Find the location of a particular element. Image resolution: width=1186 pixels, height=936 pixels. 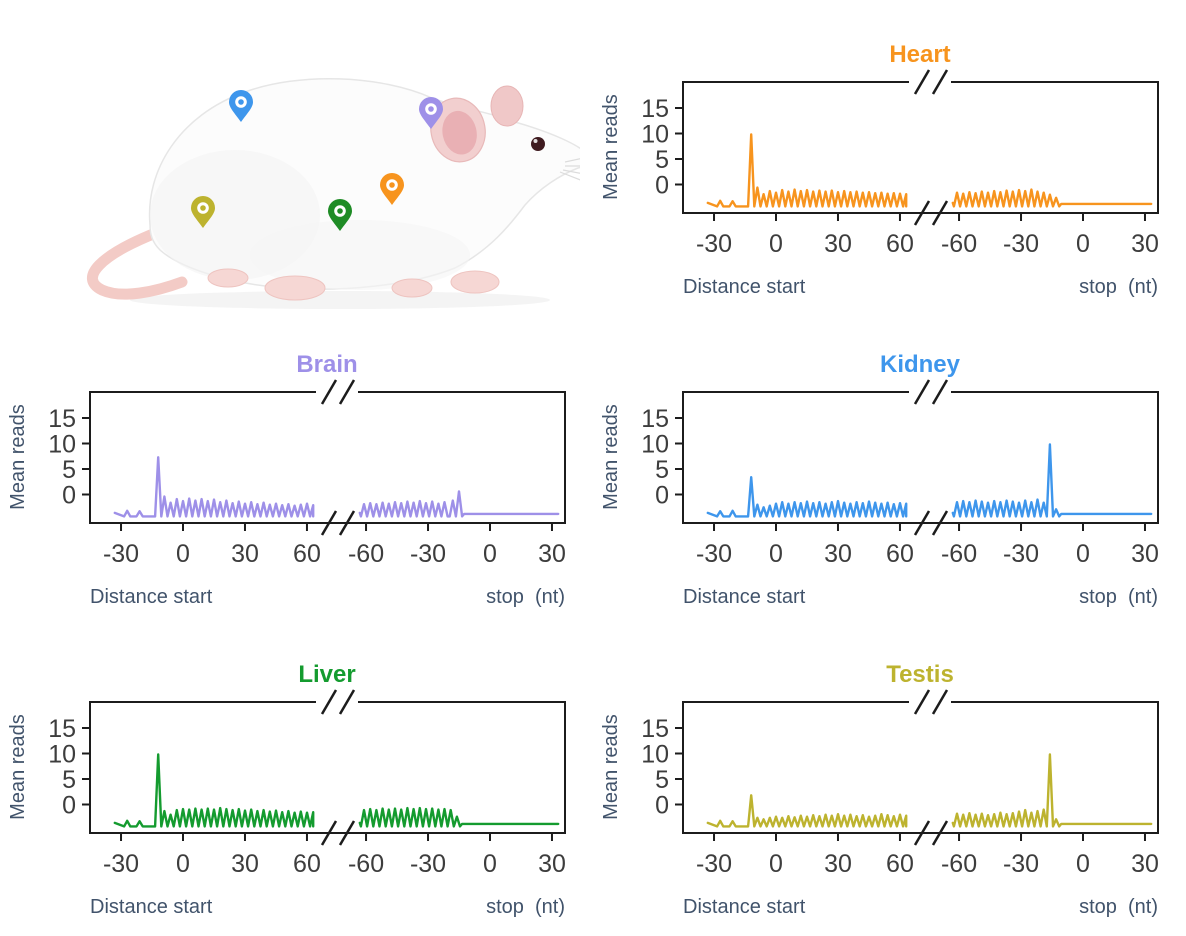

pin-heart is located at coordinates (392, 189).